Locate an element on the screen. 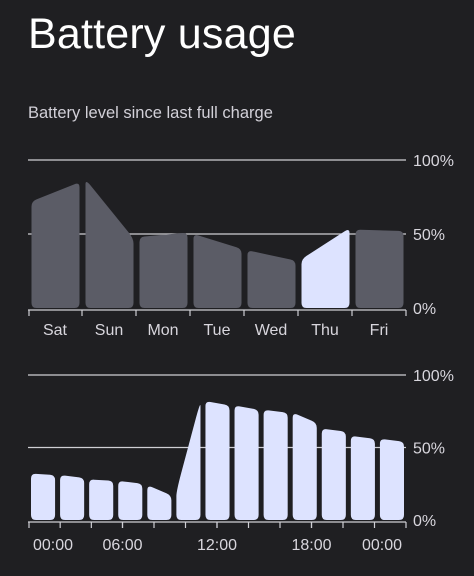 The height and width of the screenshot is (576, 474). battery-bar-thu is located at coordinates (325, 269).